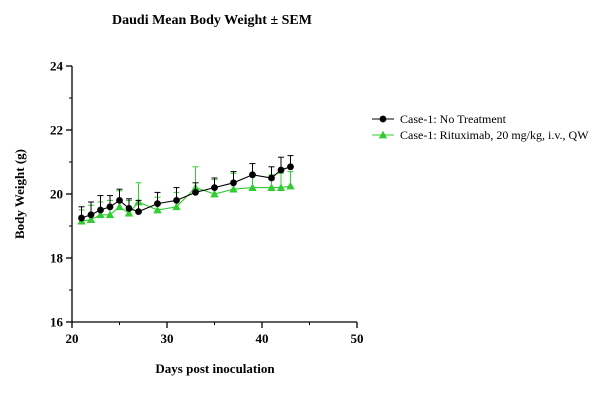 This screenshot has height=402, width=612. I want to click on legend-label: Case-1: Rituximab, 20 mg/kg, i.v., QW, so click(494, 135).